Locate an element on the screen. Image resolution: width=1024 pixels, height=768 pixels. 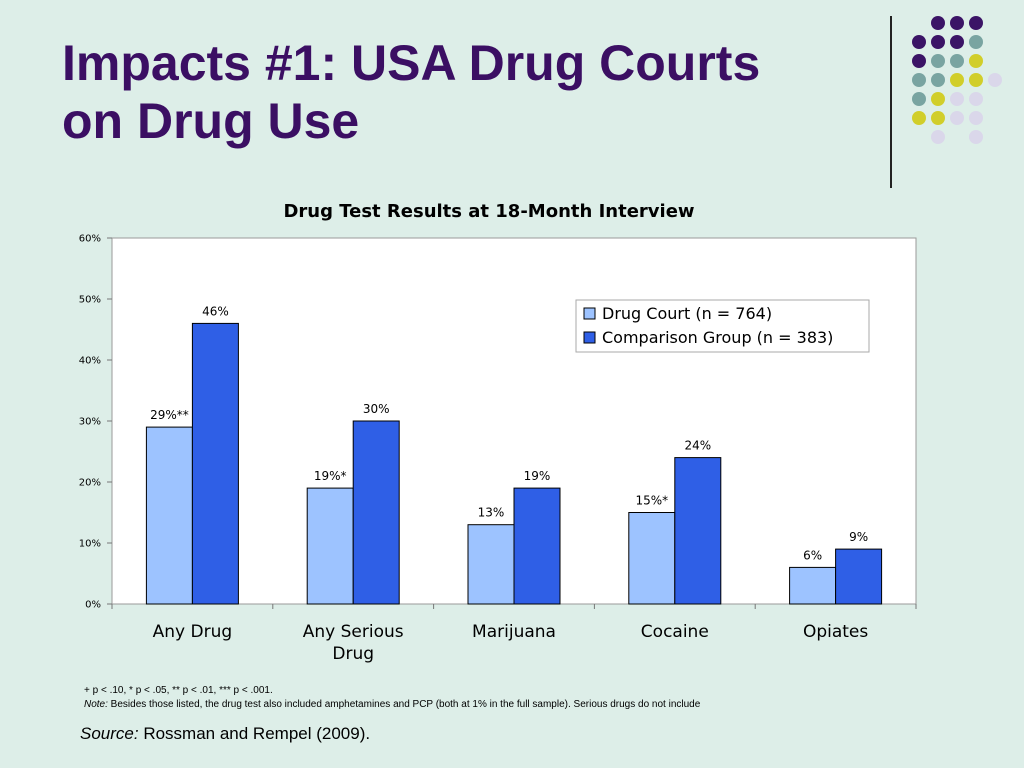
source-text: Rossman and Rempel (2009). is located at coordinates (254, 733).